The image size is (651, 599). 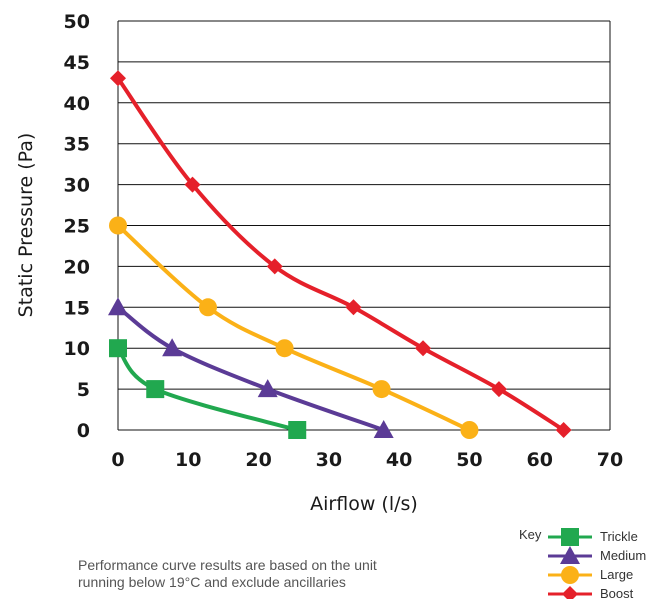 I want to click on legend-title: Key, so click(x=530, y=534).